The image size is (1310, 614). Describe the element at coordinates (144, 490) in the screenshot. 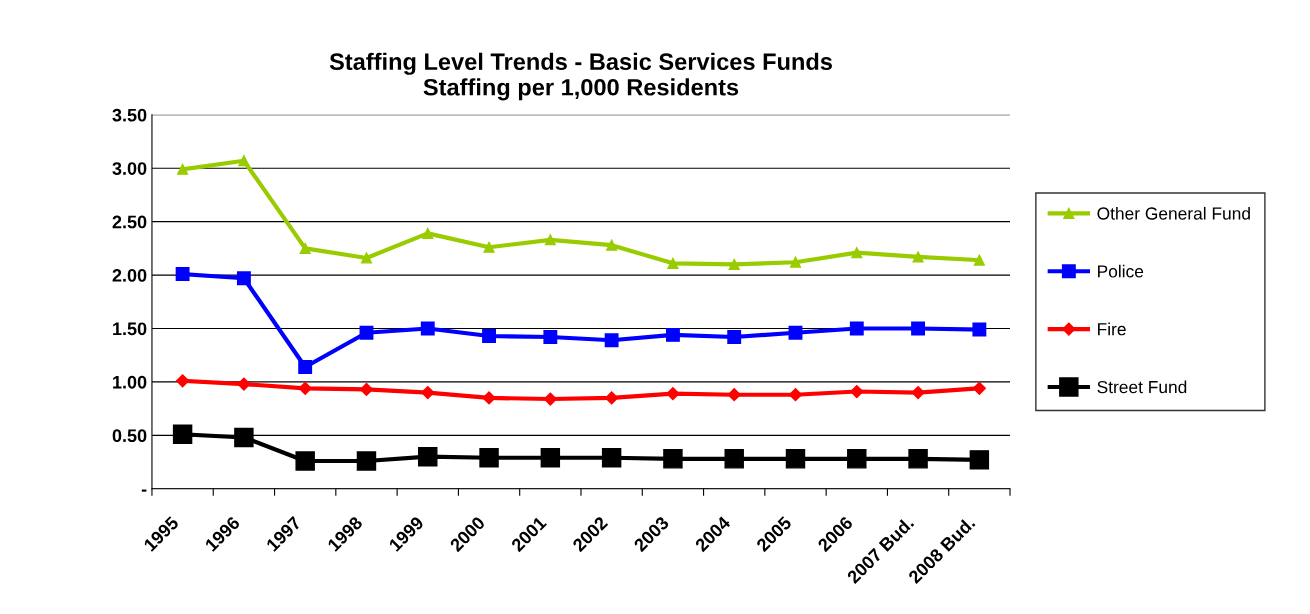

I see `y-tick-label: -` at that location.